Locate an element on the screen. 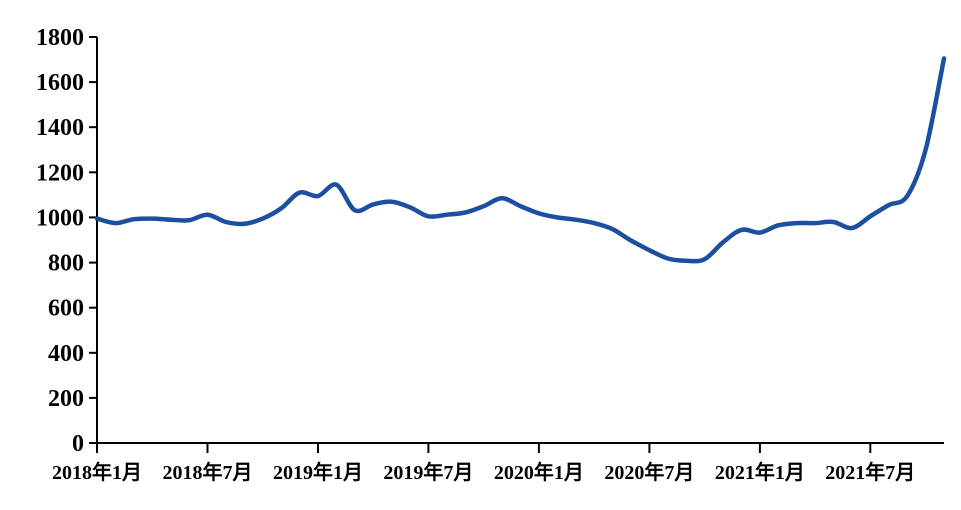 The height and width of the screenshot is (510, 961). y-axis-tick-label: 1000 is located at coordinates (60, 218).